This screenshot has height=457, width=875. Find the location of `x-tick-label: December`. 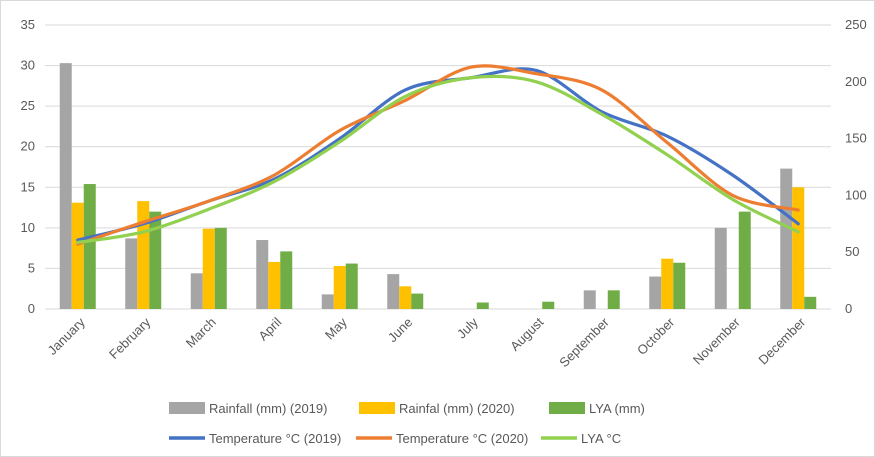

x-tick-label: December is located at coordinates (781, 340).